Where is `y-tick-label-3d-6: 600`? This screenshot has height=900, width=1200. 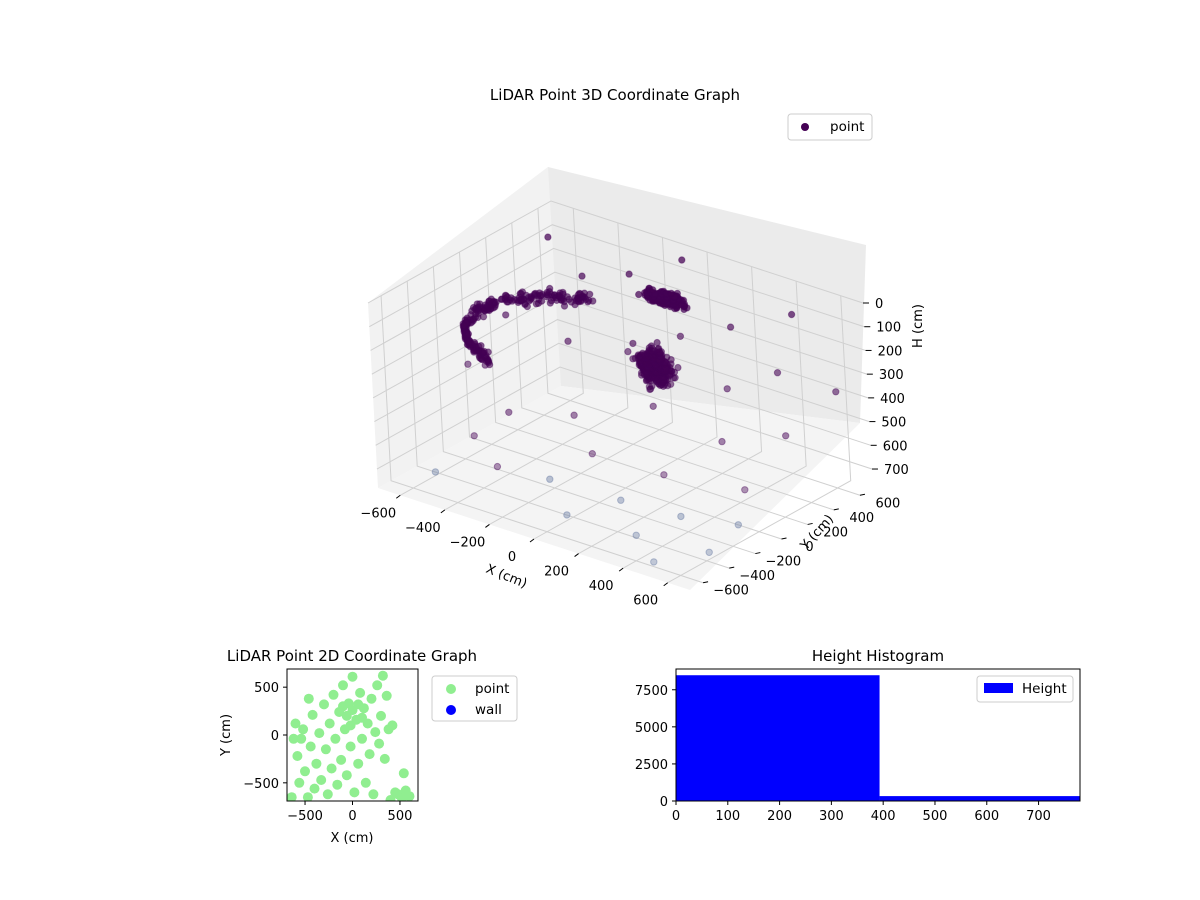
y-tick-label-3d-6: 600 is located at coordinates (888, 503).